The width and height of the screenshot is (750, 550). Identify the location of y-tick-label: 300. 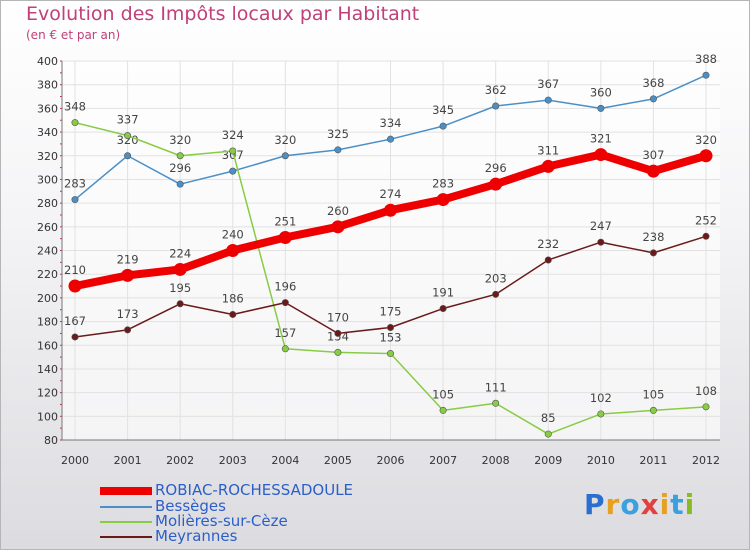
(47, 179).